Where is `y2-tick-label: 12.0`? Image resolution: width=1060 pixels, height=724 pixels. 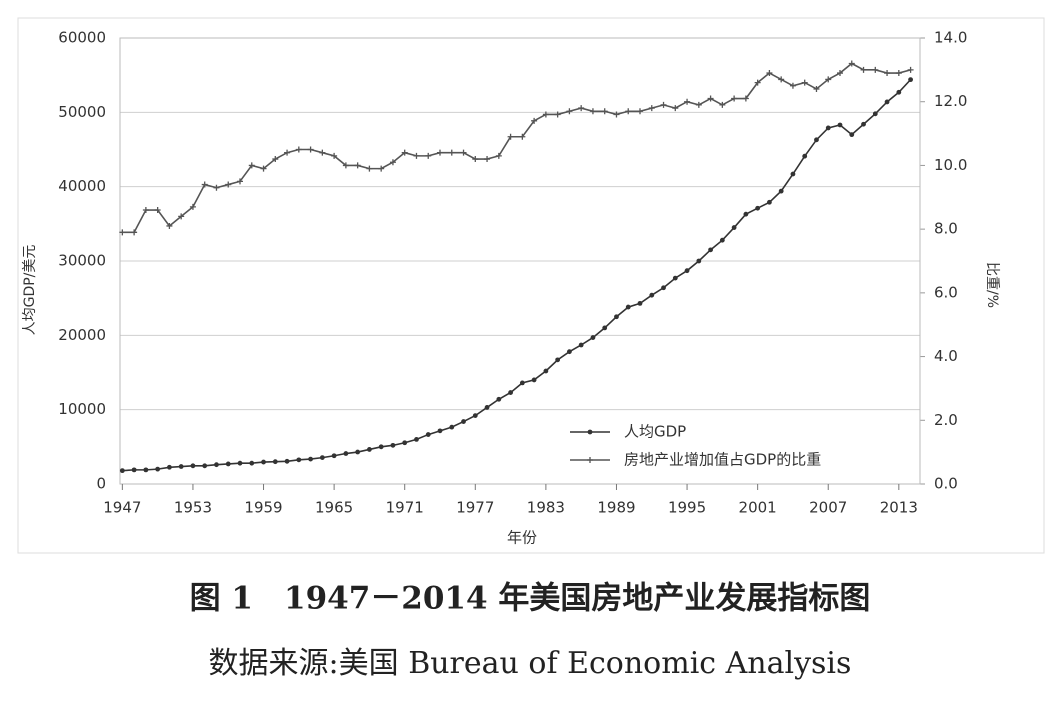
y2-tick-label: 12.0 is located at coordinates (950, 101).